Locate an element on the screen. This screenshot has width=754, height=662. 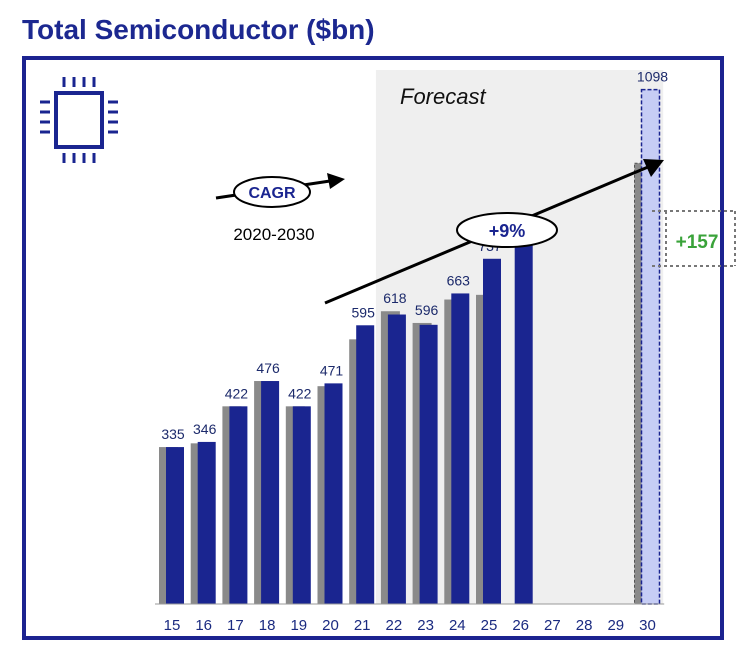
cagr-bubble is located at coordinates (272, 192).